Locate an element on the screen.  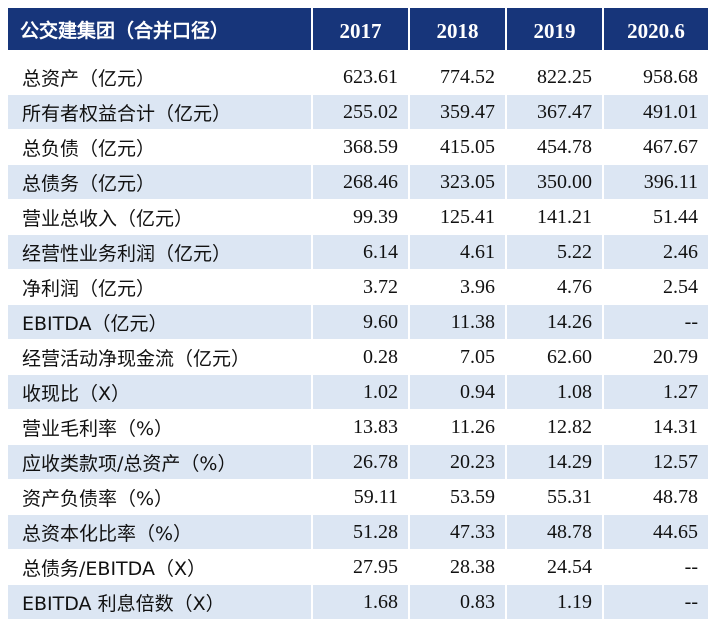
row-label: 经营性业务利润（亿元） is located at coordinates (160, 252).